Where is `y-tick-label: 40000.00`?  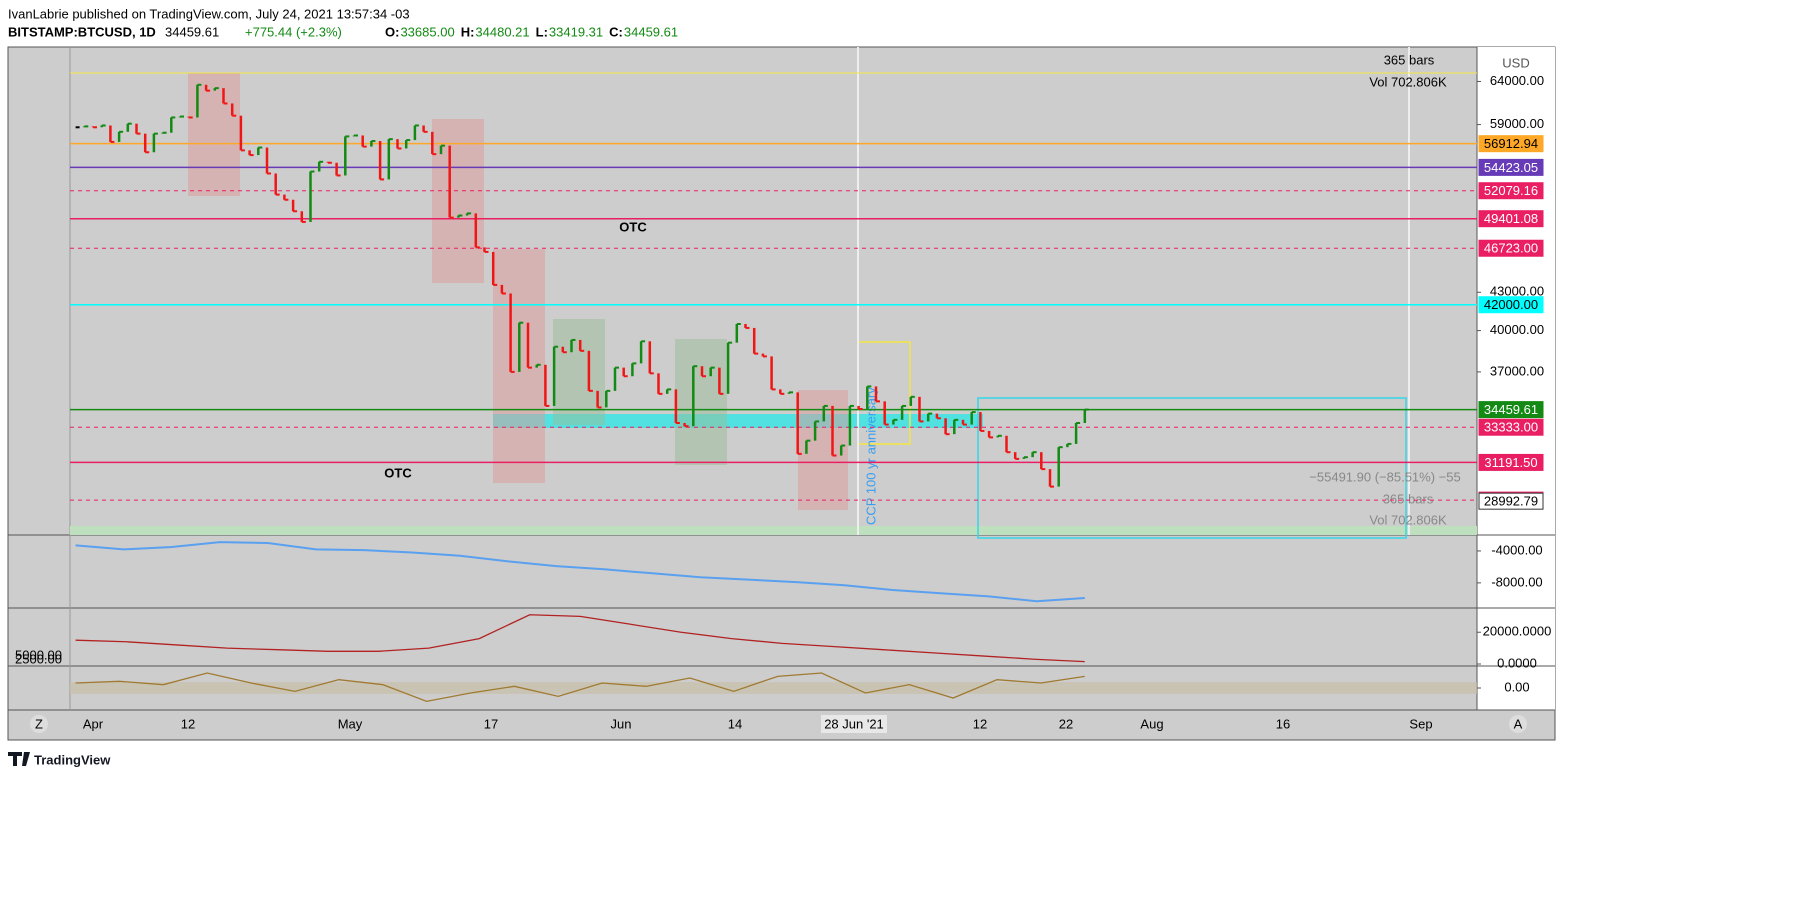
y-tick-label: 40000.00 is located at coordinates (1517, 329).